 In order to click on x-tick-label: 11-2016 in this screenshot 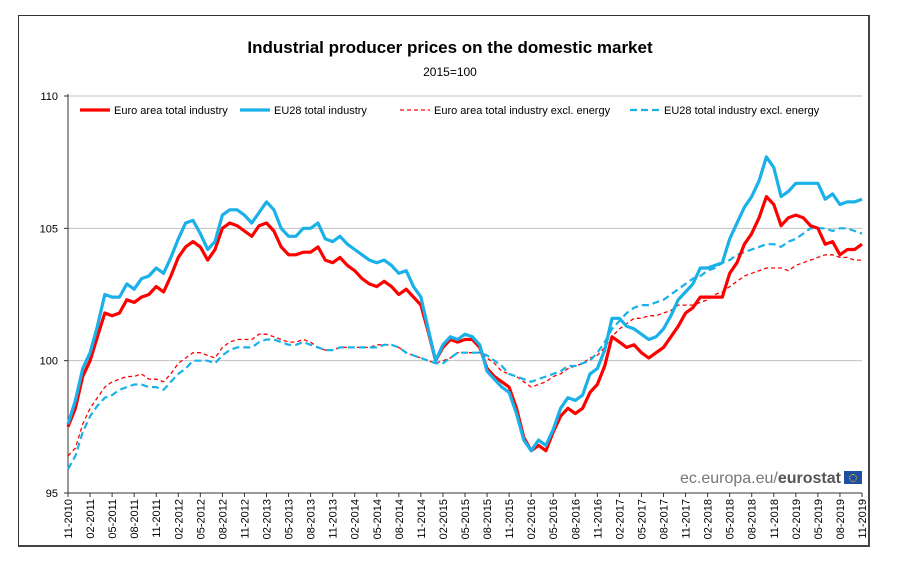, I will do `click(598, 519)`.